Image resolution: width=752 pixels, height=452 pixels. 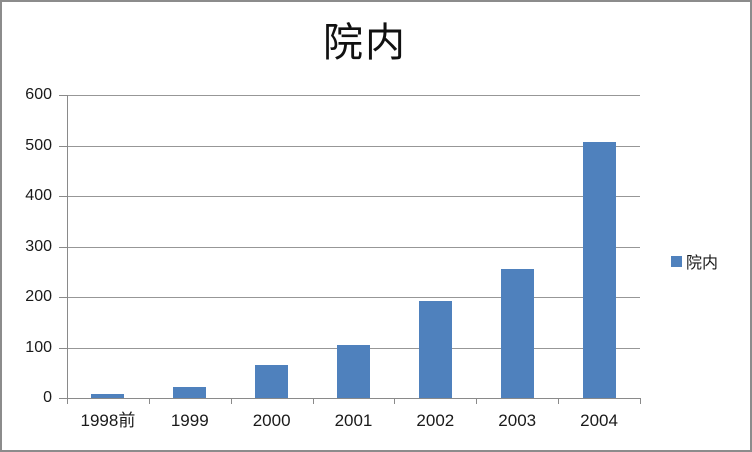 I want to click on y-axis-label-400: 400, so click(x=38, y=195).